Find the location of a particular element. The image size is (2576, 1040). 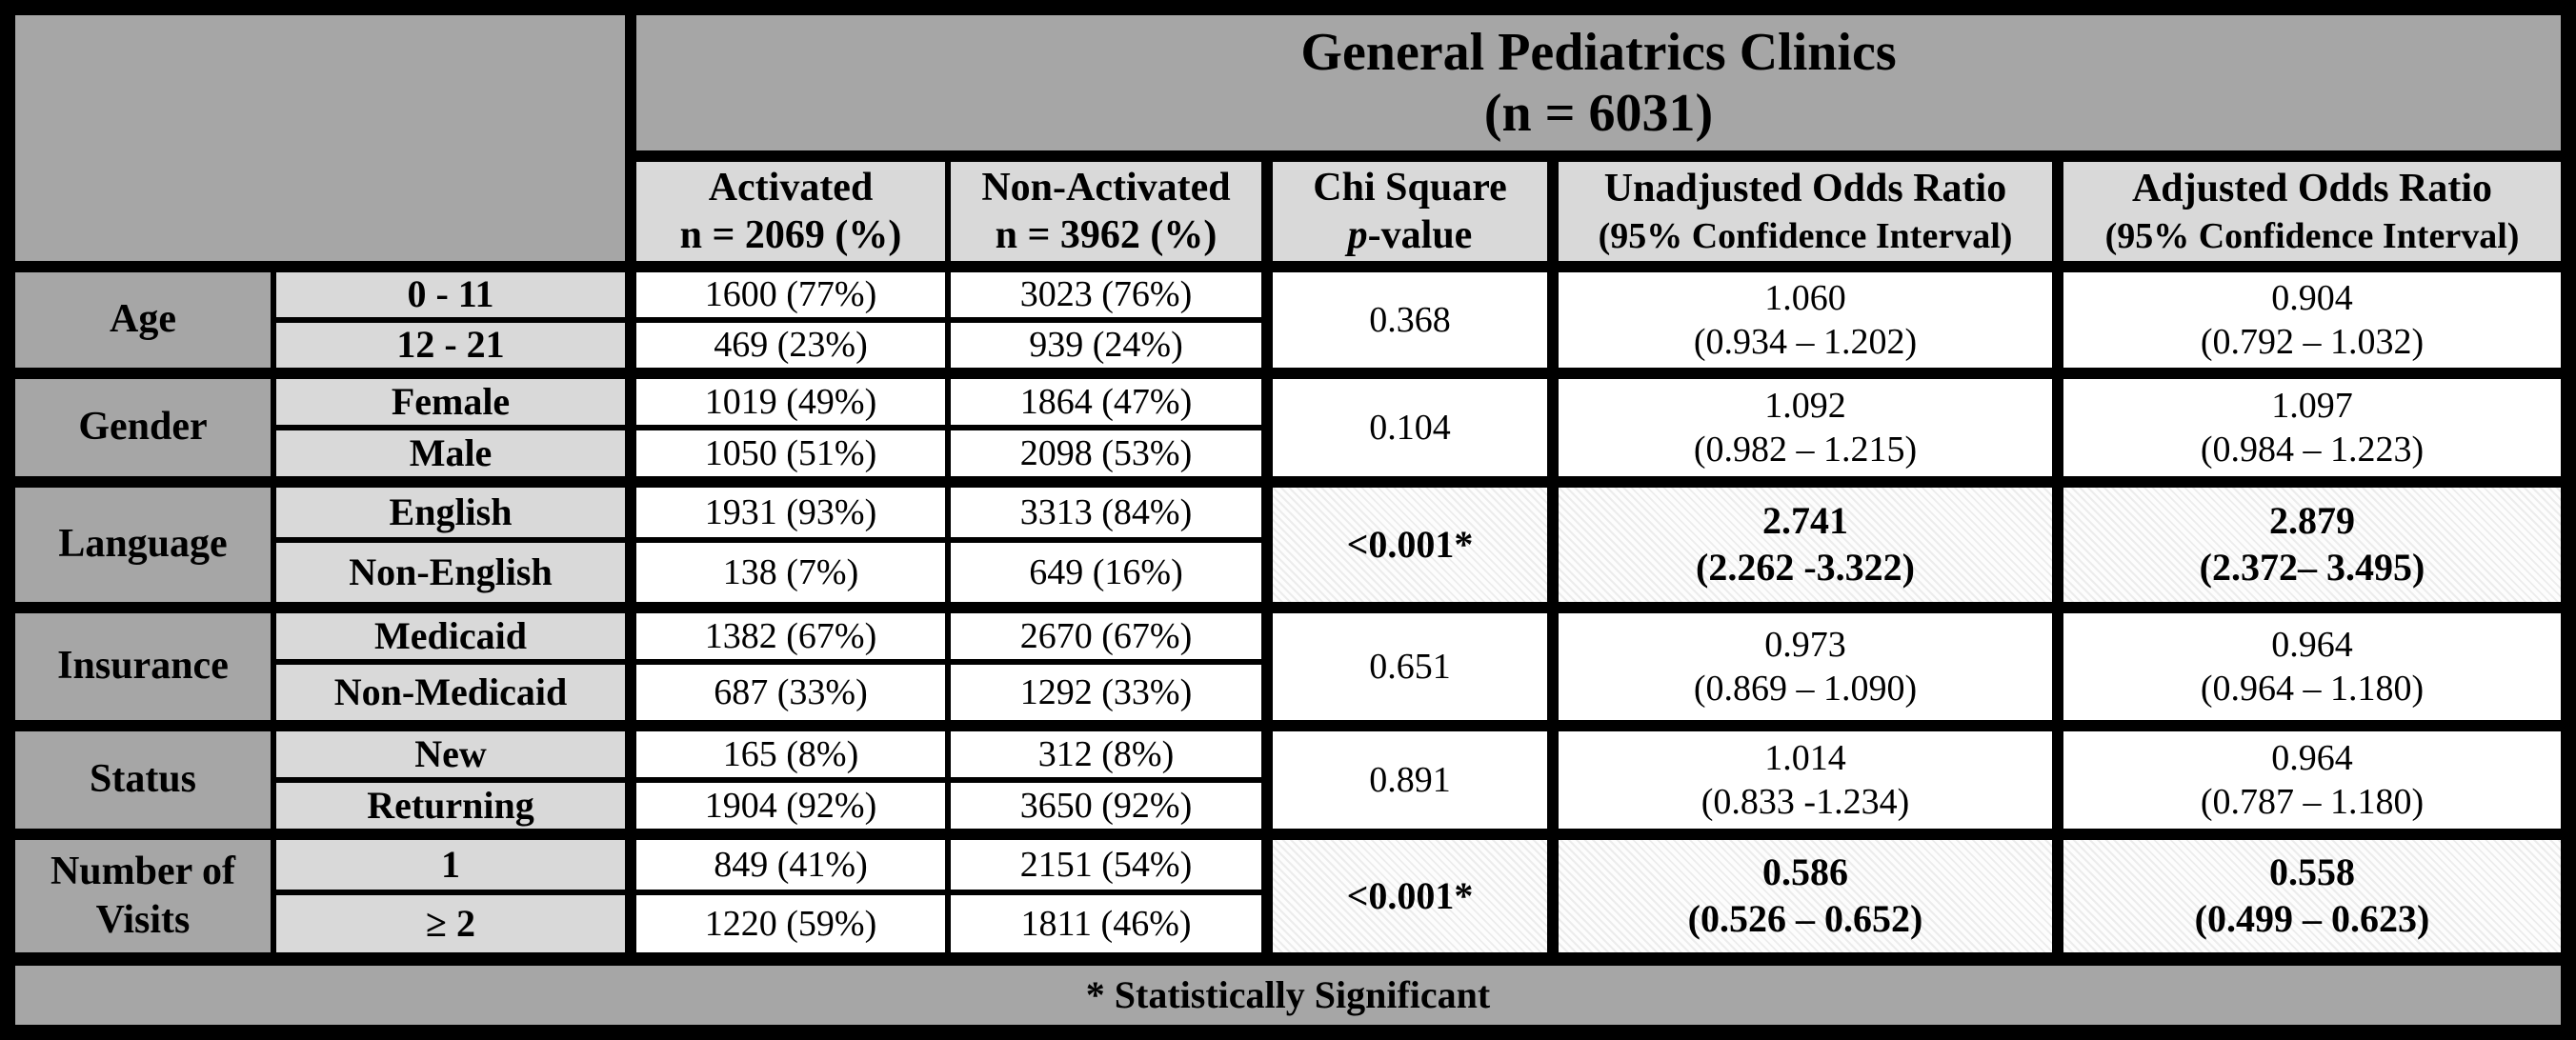

cell-activated: 1019 (49%) is located at coordinates (791, 402).